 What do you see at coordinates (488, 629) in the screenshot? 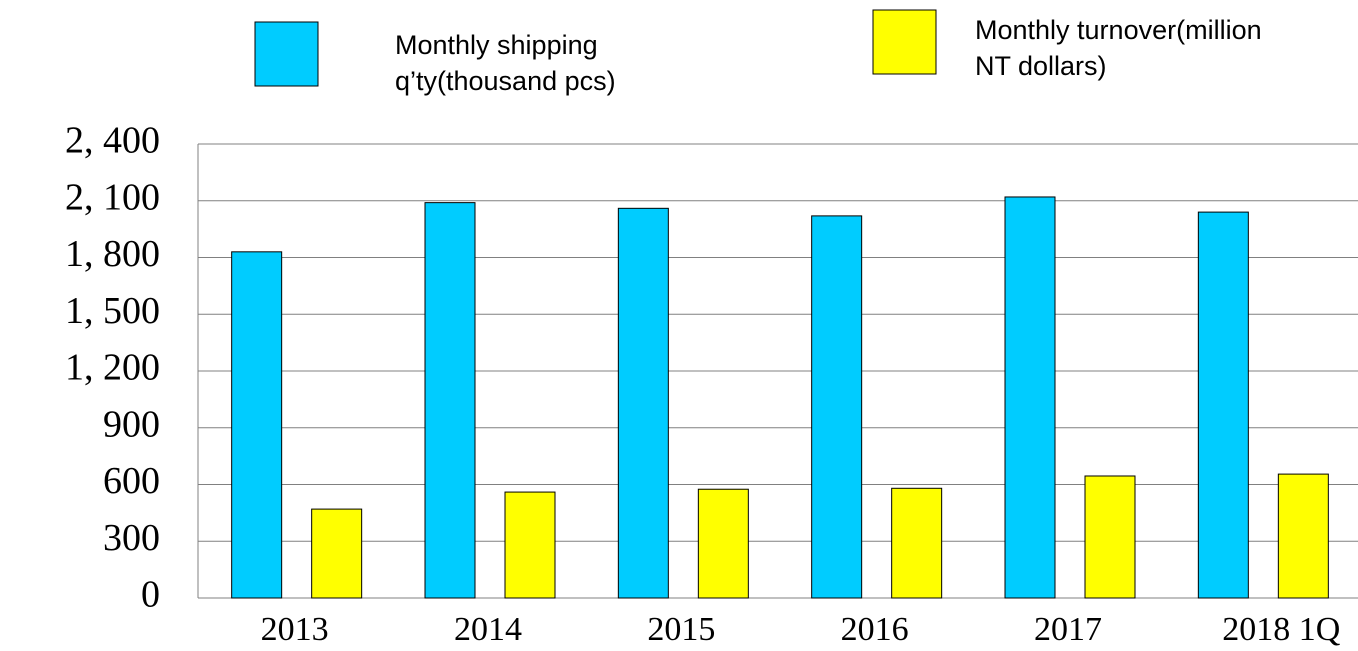
I see `x-tick-label: 2014` at bounding box center [488, 629].